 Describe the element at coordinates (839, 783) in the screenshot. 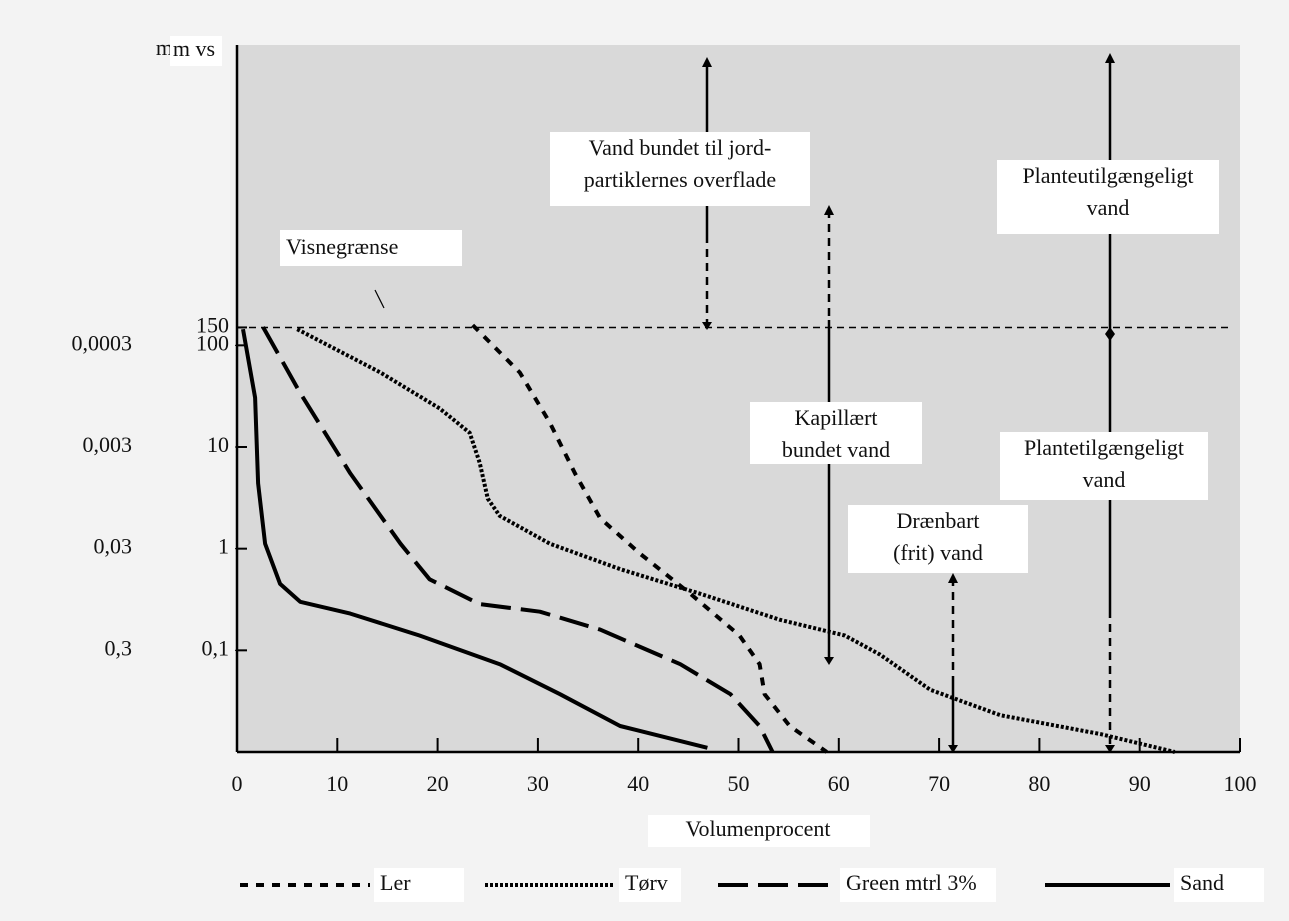

I see `x-tick-label: 60` at that location.